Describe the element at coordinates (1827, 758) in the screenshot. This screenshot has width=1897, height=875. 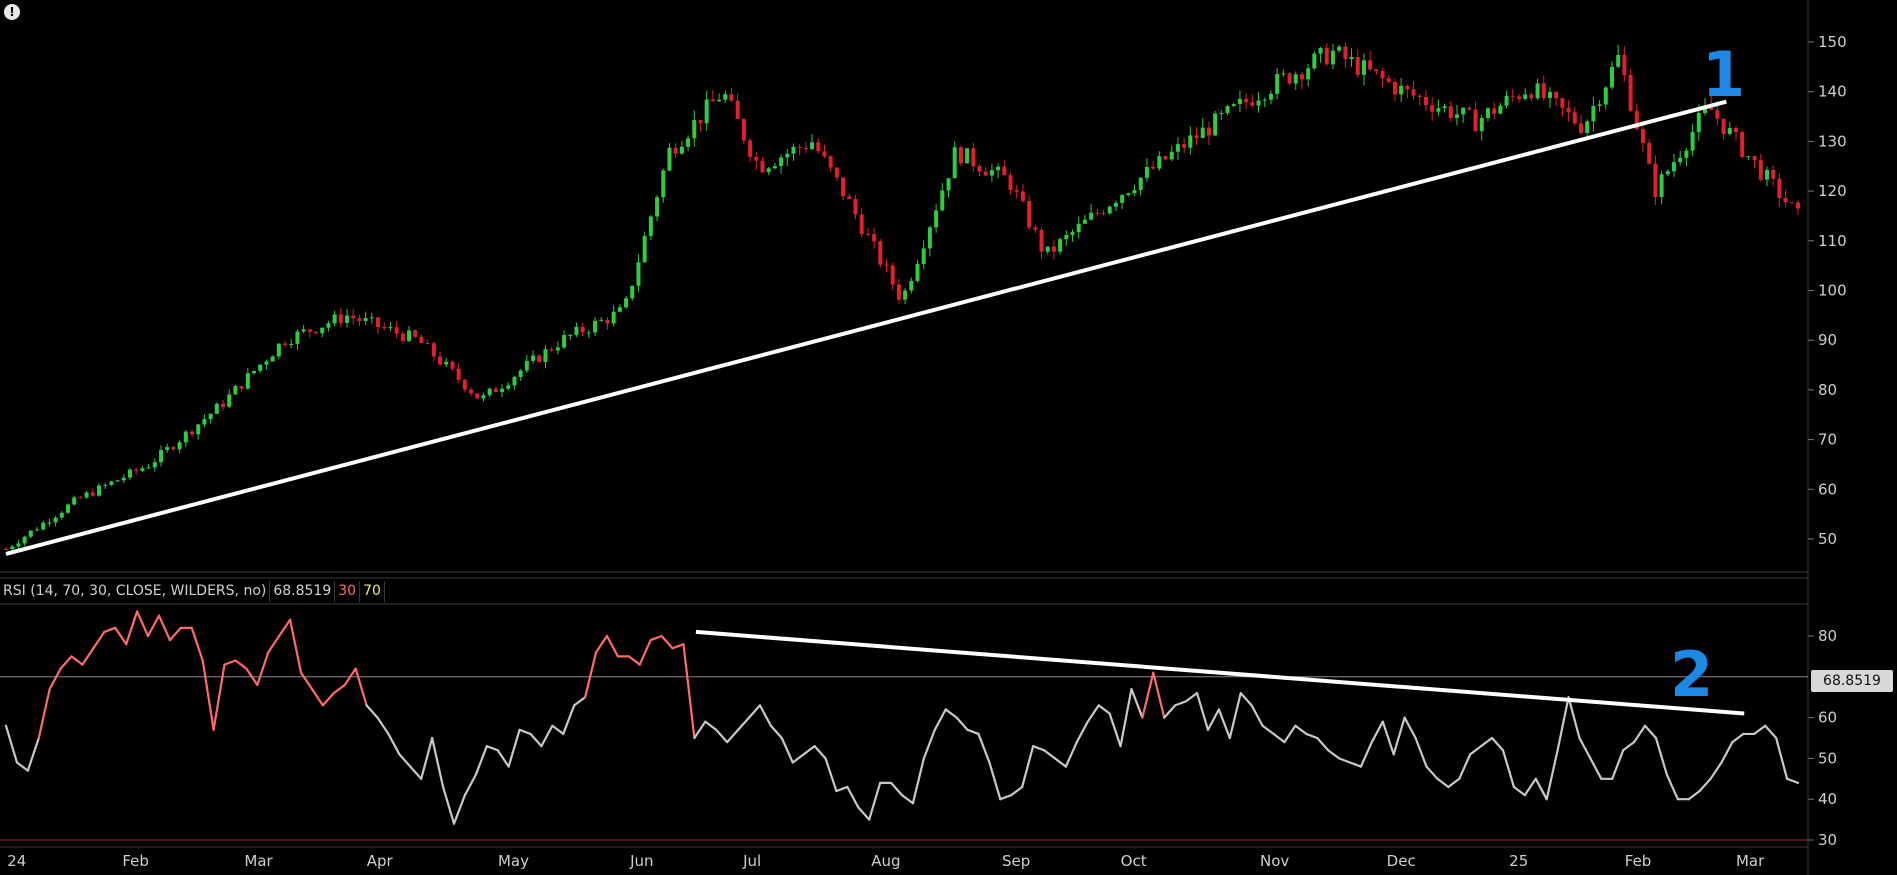
I see `rsi-axis-tick-label: 50` at that location.